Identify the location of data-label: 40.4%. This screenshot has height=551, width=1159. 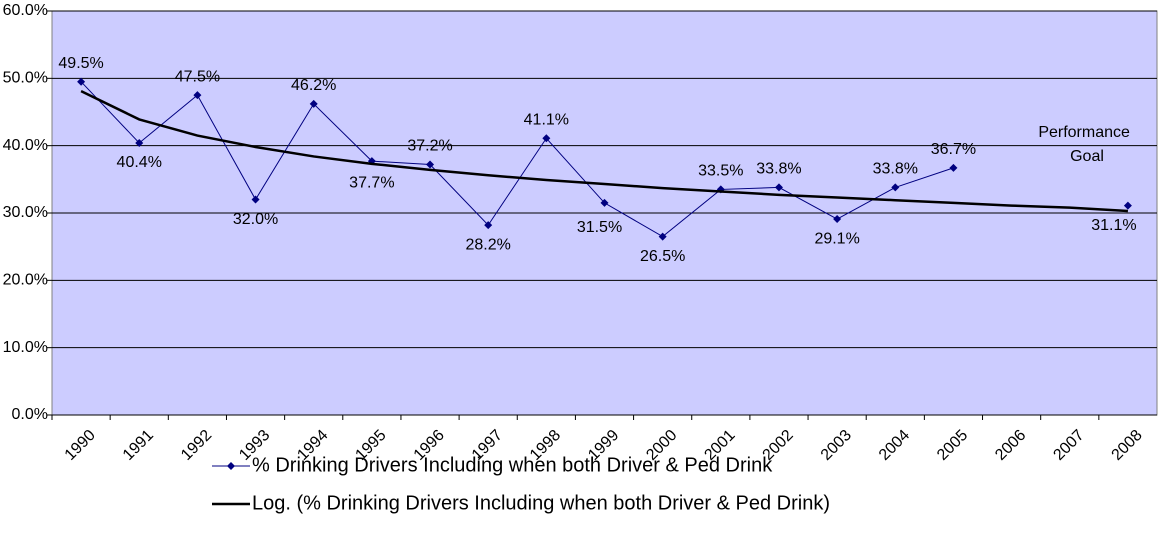
(139, 162).